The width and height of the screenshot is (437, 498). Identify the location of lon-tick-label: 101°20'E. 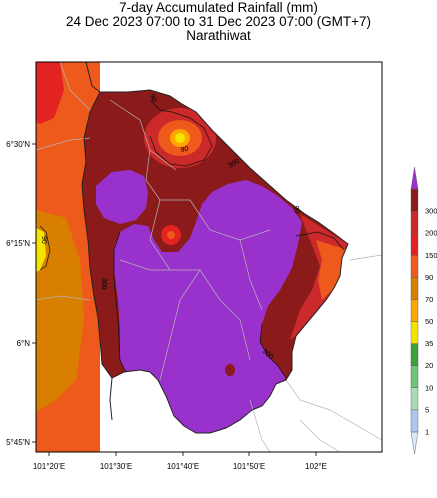
(49, 466).